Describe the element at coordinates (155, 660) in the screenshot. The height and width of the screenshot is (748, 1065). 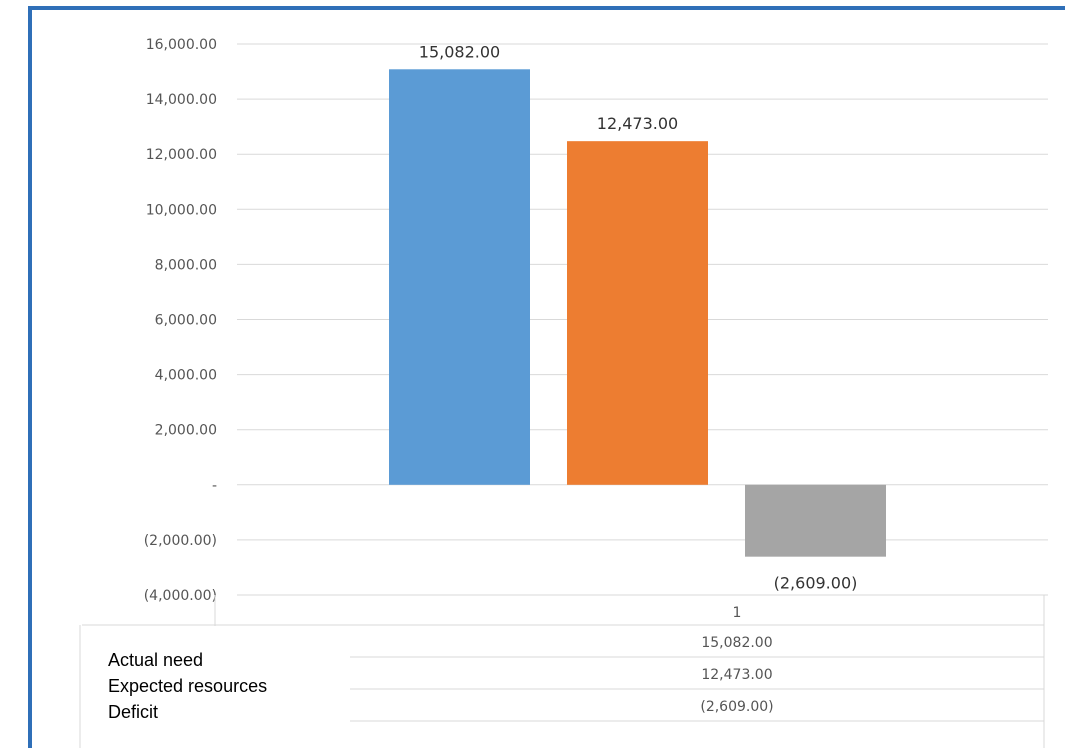
I see `legend-entry: Actual need` at that location.